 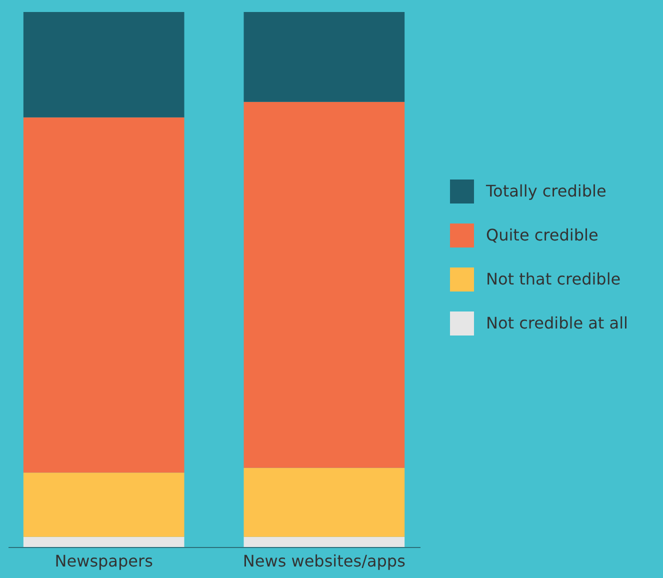 I want to click on legend-label: Not credible at all, so click(x=557, y=323).